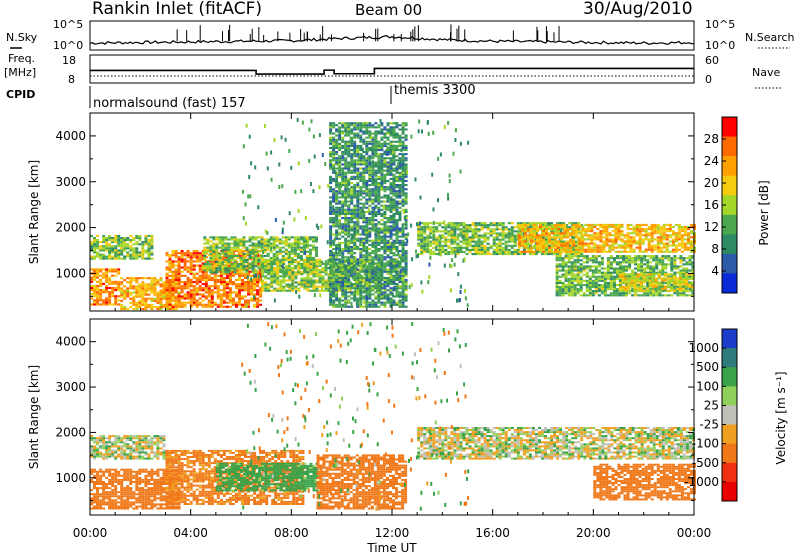  I want to click on cpid-label: CPID, so click(20, 94).